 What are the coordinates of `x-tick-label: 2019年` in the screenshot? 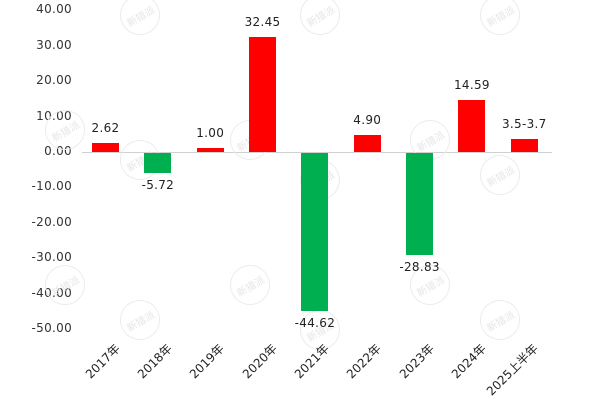 It's located at (207, 361).